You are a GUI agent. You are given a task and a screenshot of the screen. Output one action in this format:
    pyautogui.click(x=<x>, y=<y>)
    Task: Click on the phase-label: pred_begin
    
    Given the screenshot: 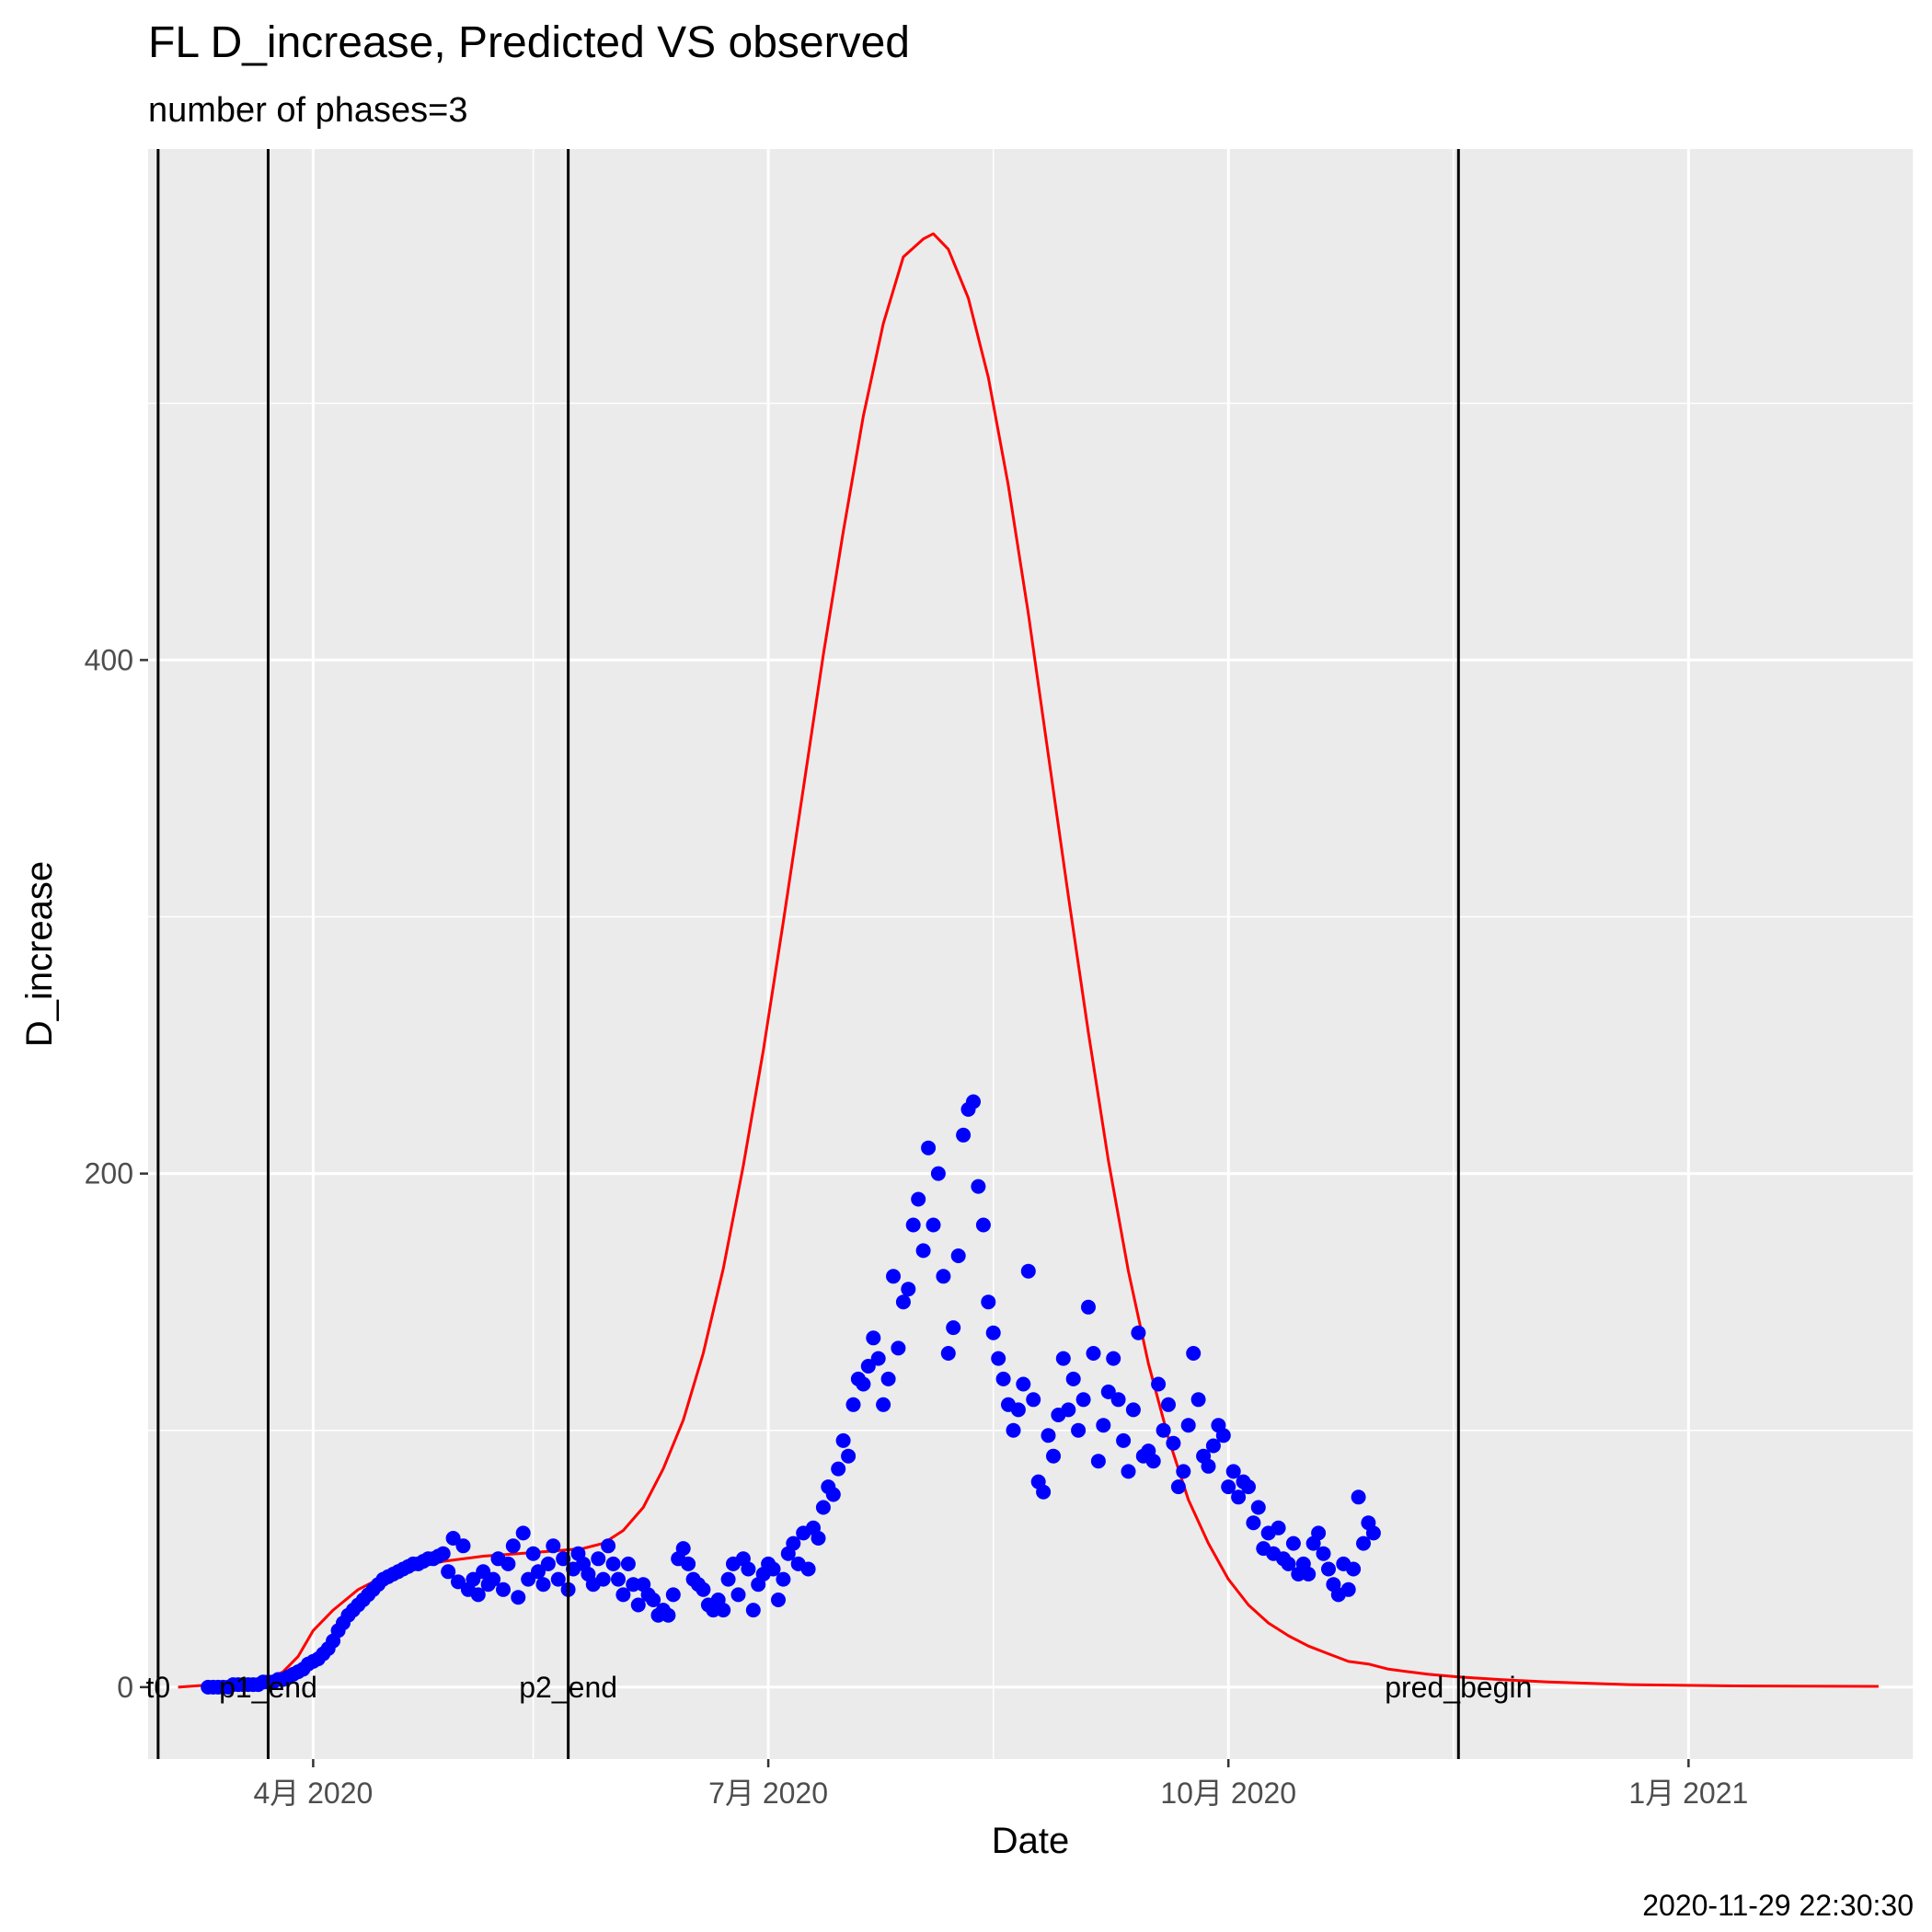 What is the action you would take?
    pyautogui.click(x=1458, y=1687)
    